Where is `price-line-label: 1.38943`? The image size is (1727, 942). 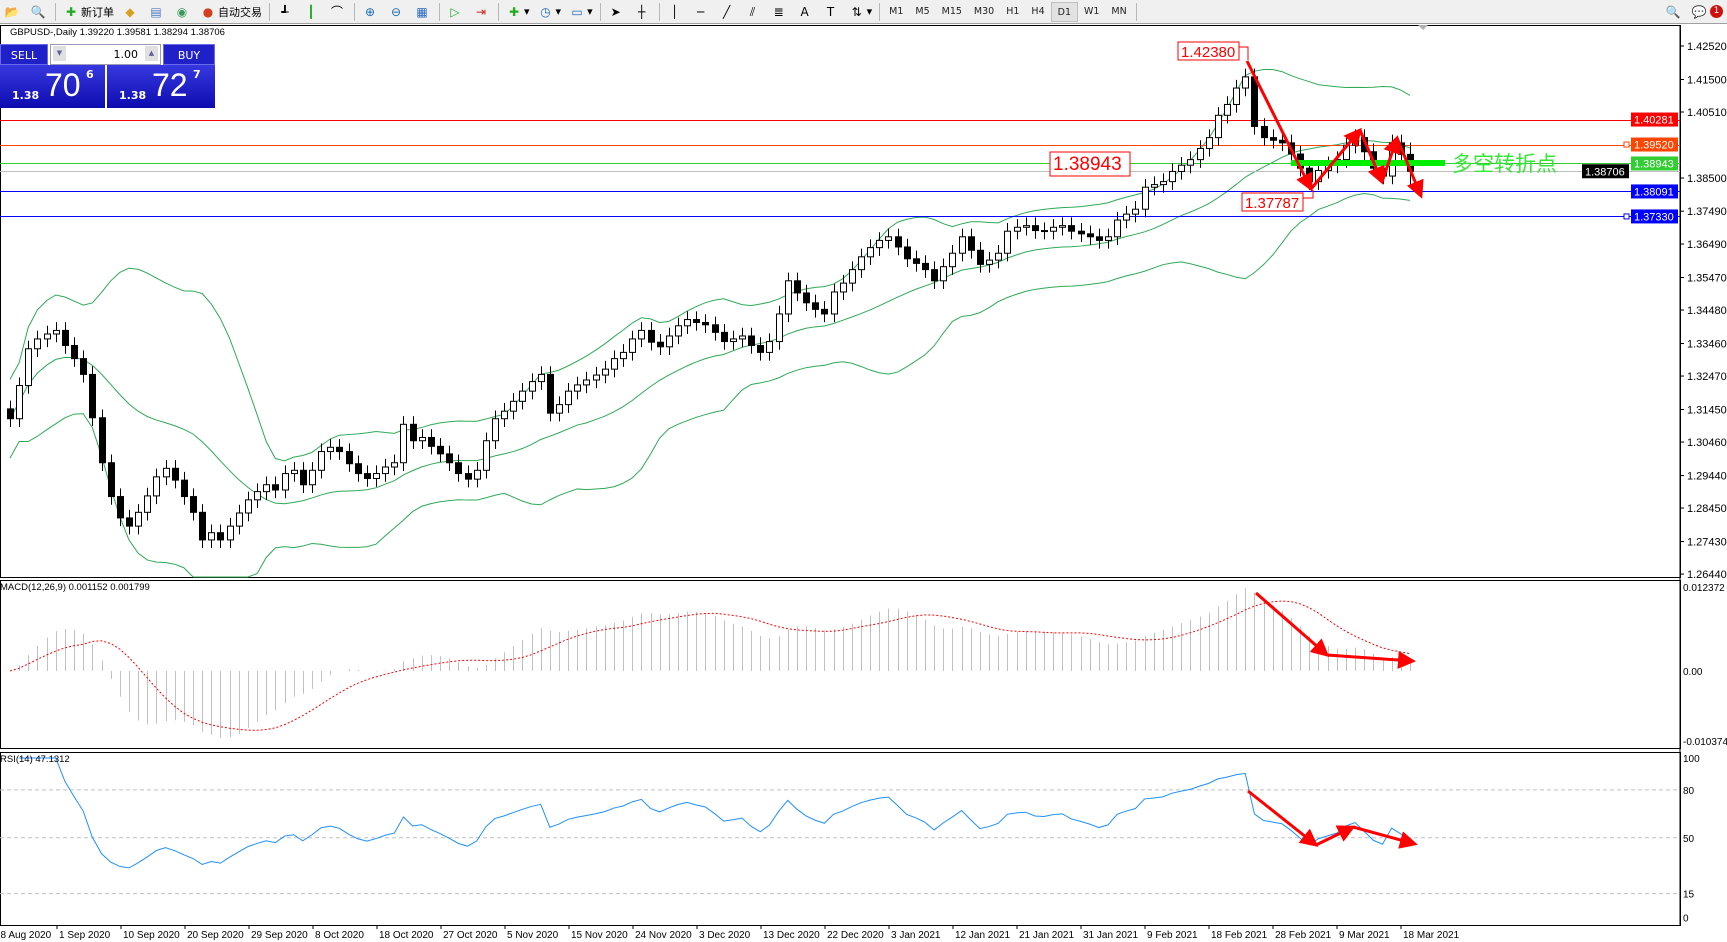
price-line-label: 1.38943 is located at coordinates (1654, 164).